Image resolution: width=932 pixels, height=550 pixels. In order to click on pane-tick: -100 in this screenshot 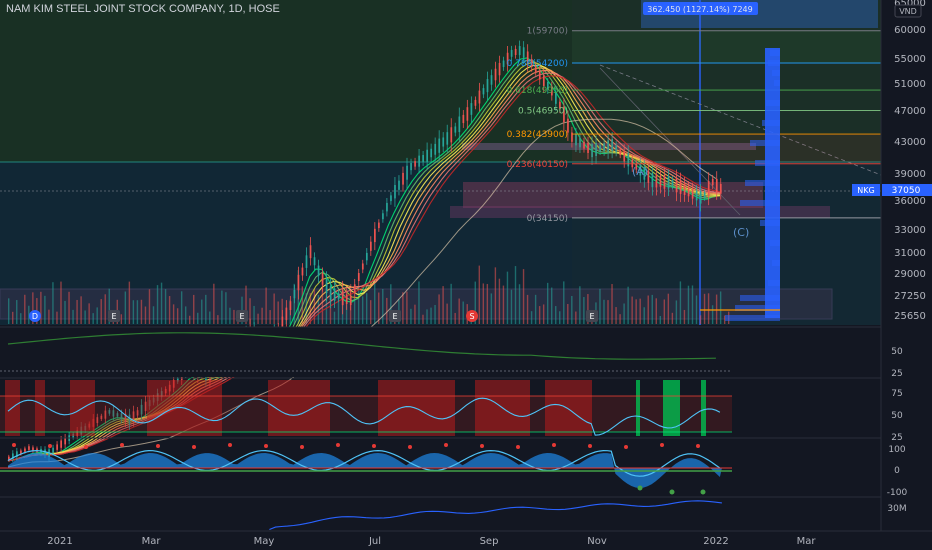, I will do `click(897, 493)`.